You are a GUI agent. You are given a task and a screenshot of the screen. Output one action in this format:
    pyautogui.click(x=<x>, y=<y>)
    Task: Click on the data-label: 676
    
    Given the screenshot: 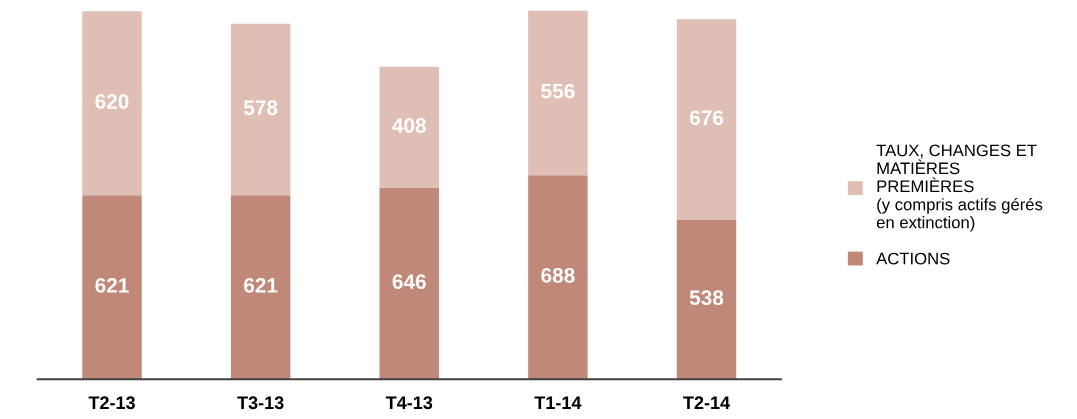 What is the action you would take?
    pyautogui.click(x=706, y=118)
    